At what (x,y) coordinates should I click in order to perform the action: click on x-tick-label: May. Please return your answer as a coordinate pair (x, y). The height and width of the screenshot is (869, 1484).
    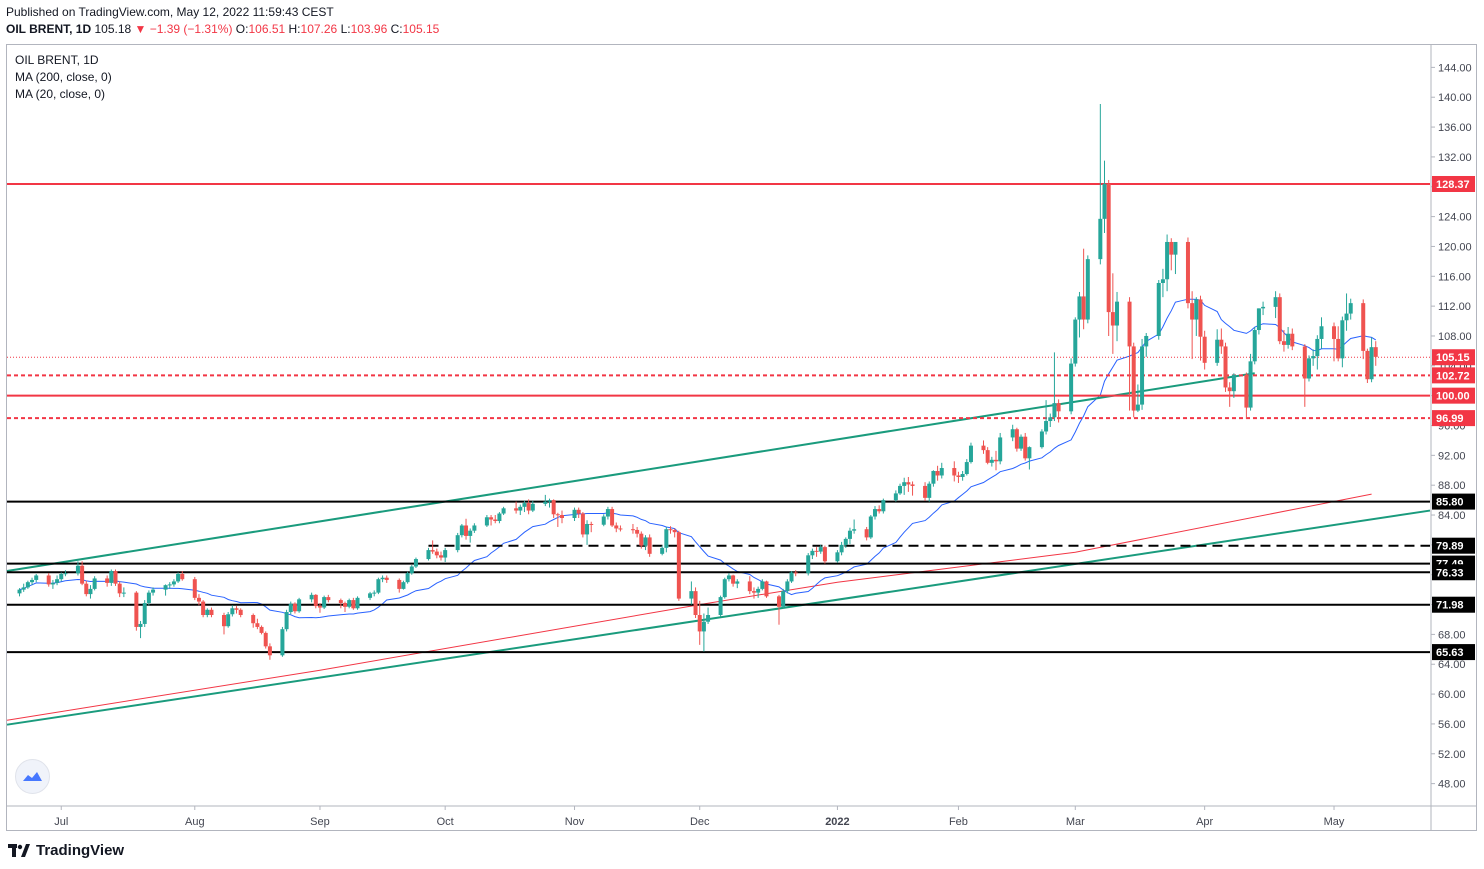
    Looking at the image, I should click on (1334, 822).